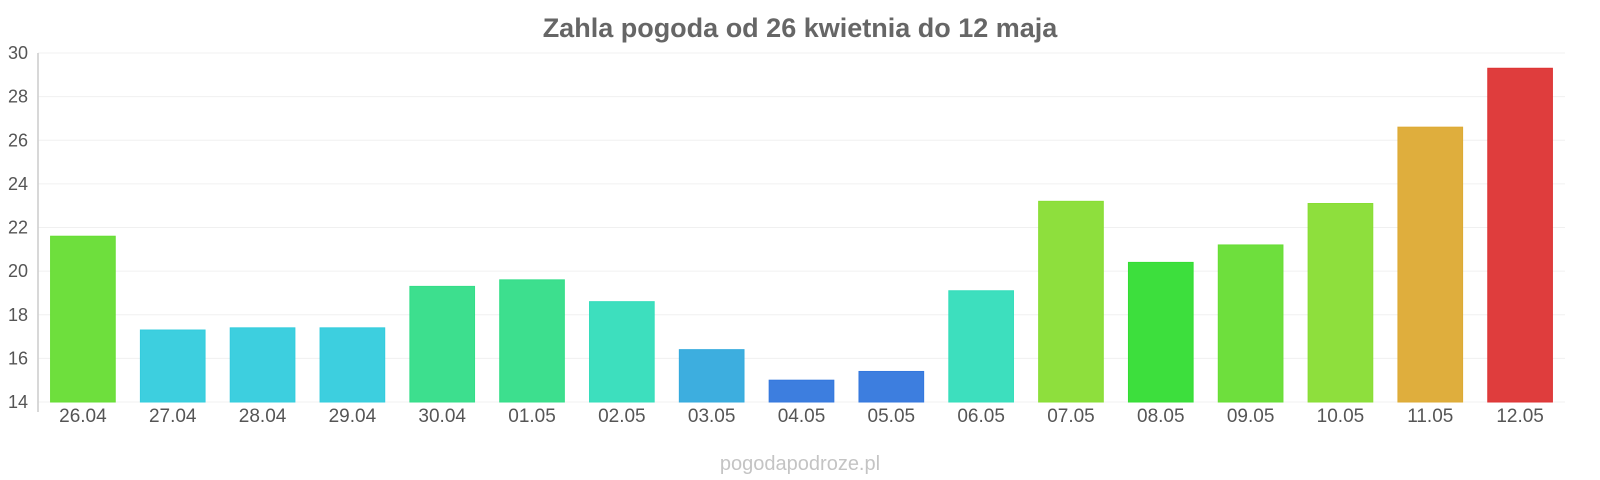 This screenshot has width=1600, height=480. What do you see at coordinates (18, 184) in the screenshot?
I see `y-tick-label: 24` at bounding box center [18, 184].